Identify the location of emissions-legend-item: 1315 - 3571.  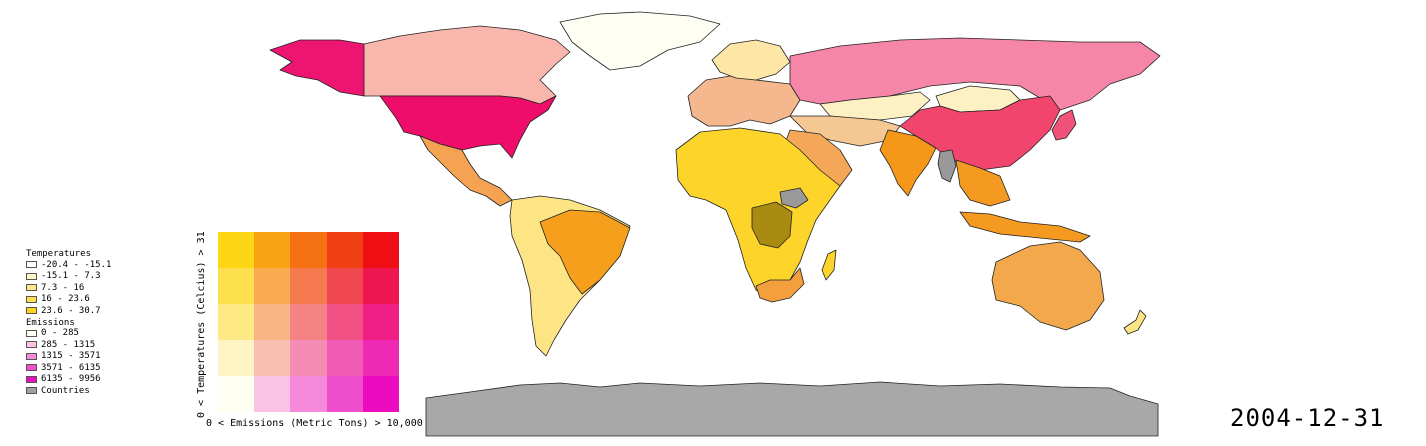
(68, 357).